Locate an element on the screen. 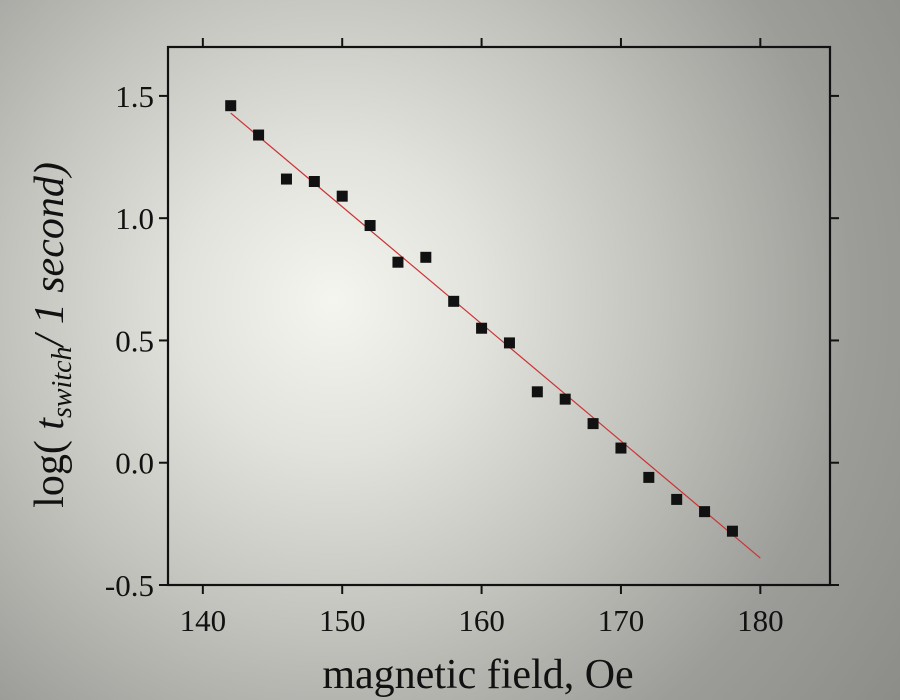 This screenshot has height=700, width=900. x-tick-label: 160 is located at coordinates (481, 620).